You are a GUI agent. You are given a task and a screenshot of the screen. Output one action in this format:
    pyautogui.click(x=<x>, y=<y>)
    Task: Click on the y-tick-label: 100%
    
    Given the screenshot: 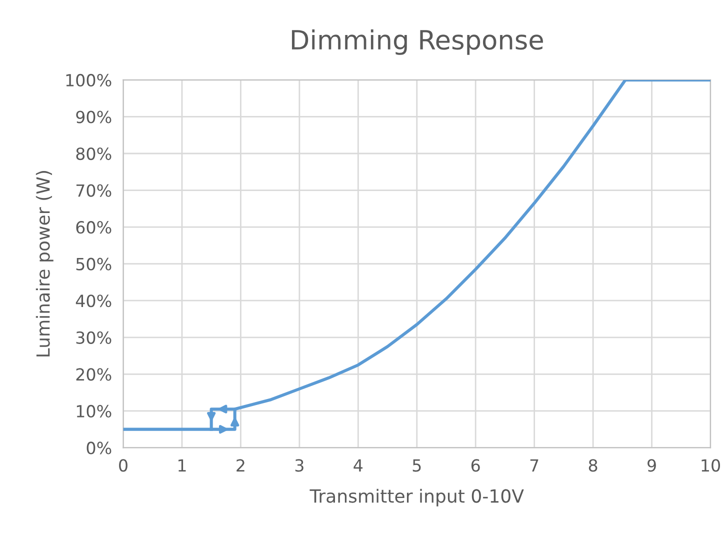 What is the action you would take?
    pyautogui.click(x=89, y=80)
    